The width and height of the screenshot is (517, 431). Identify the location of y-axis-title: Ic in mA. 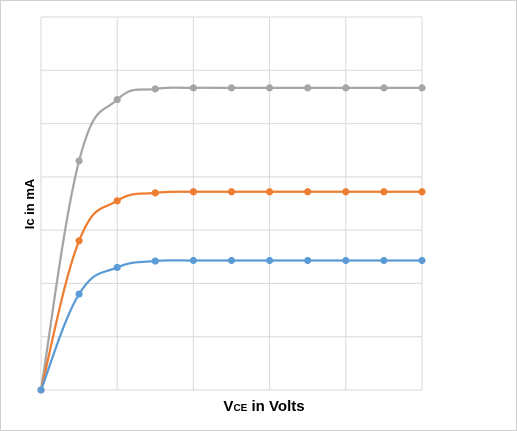
(29, 203).